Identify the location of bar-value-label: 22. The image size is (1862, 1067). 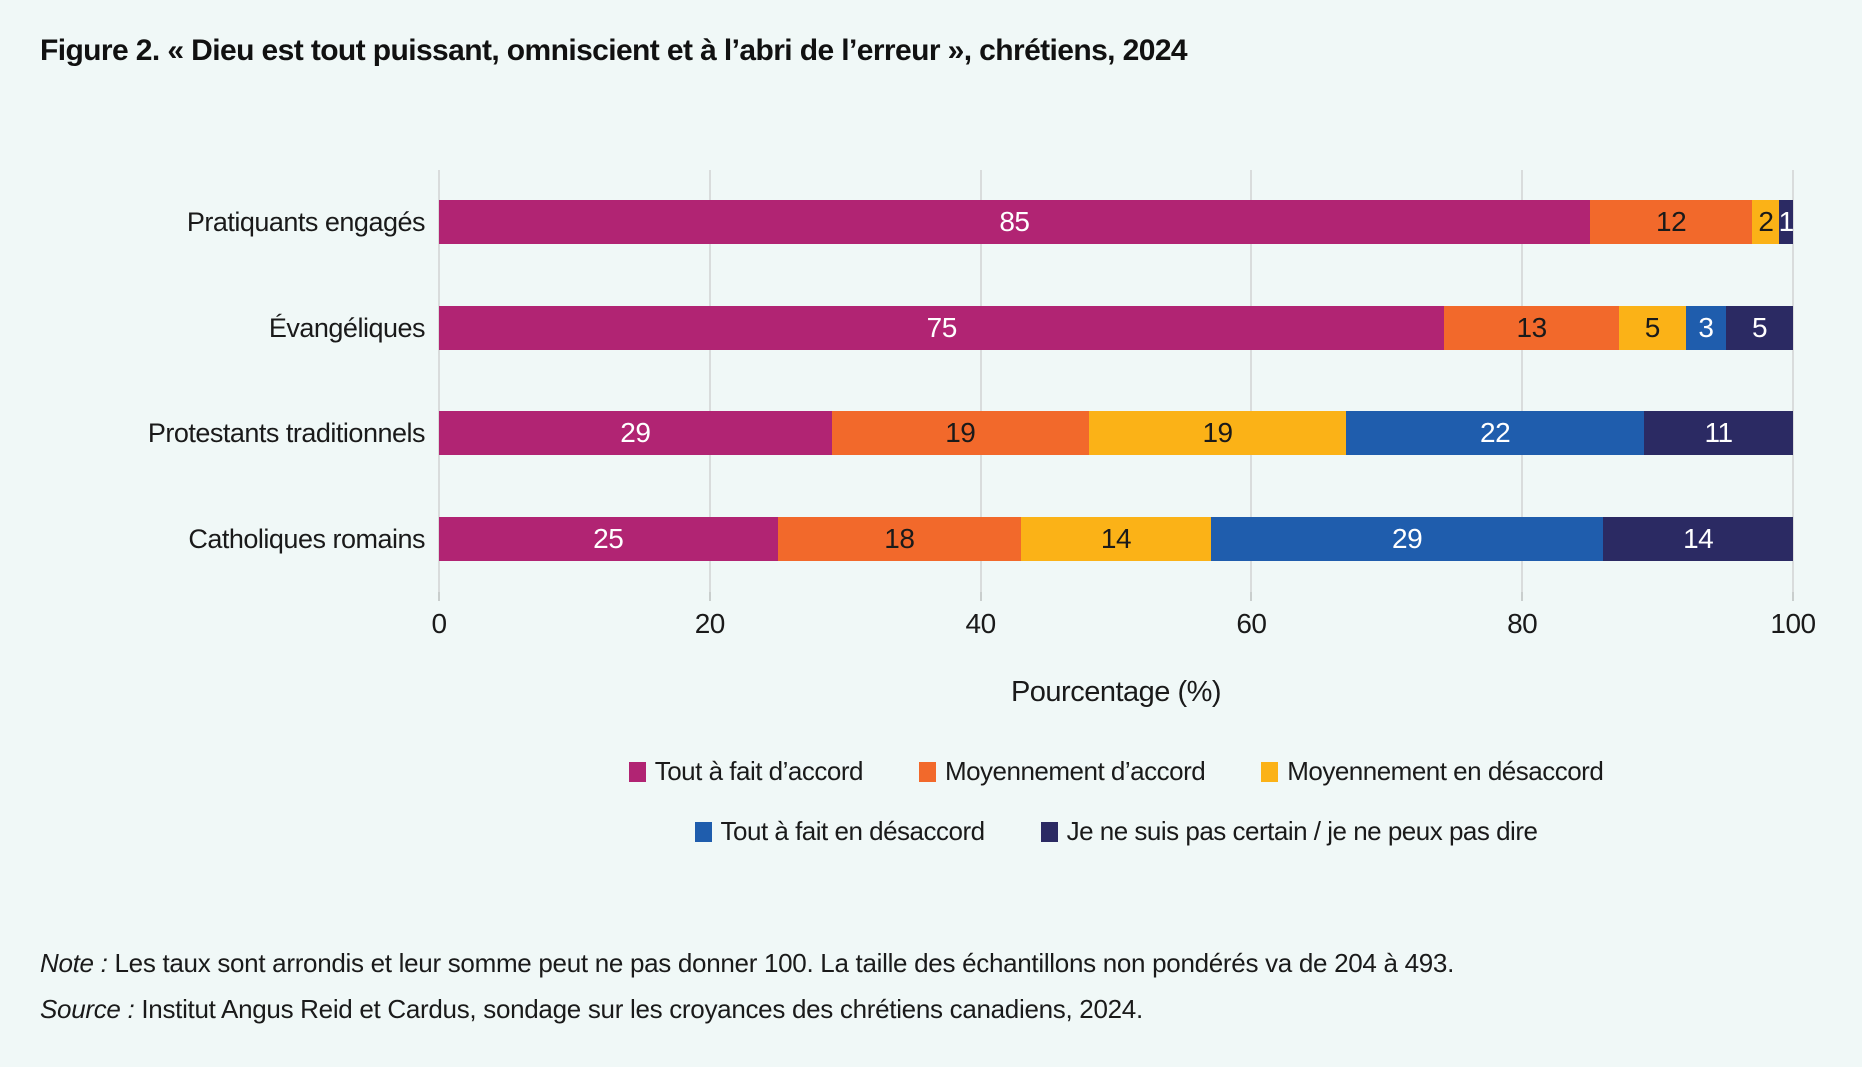
(1495, 432).